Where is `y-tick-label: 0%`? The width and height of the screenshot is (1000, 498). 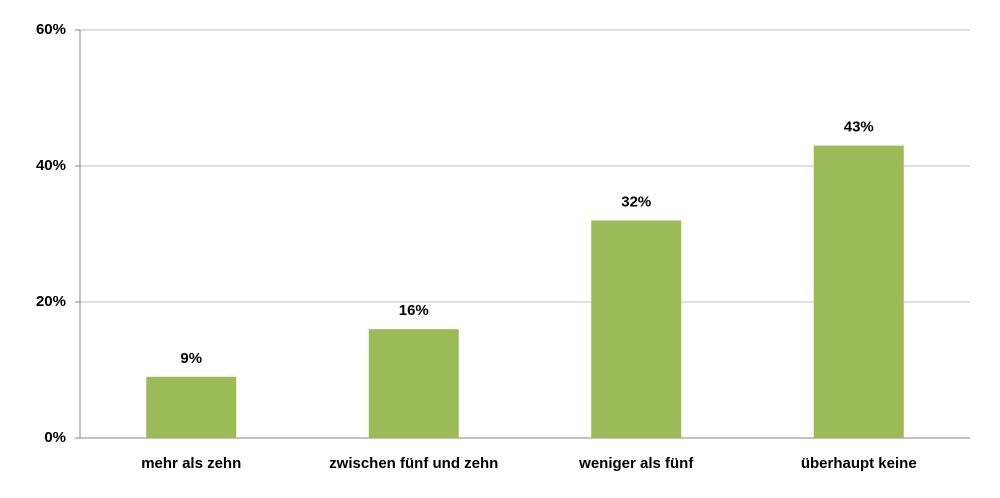 y-tick-label: 0% is located at coordinates (55, 437).